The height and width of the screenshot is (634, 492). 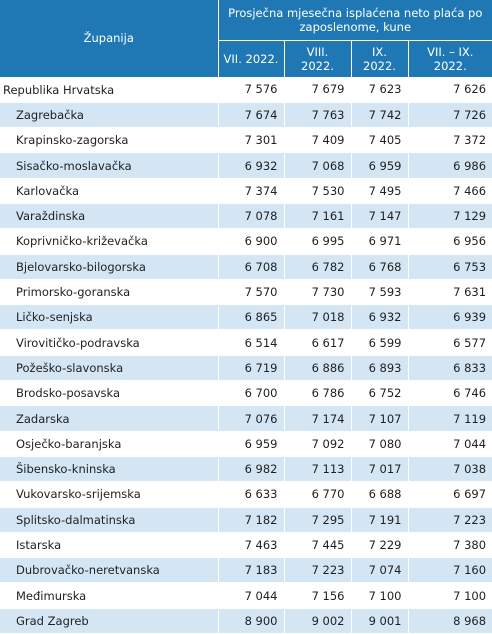 What do you see at coordinates (250, 317) in the screenshot?
I see `wage-value-cell: 6 865` at bounding box center [250, 317].